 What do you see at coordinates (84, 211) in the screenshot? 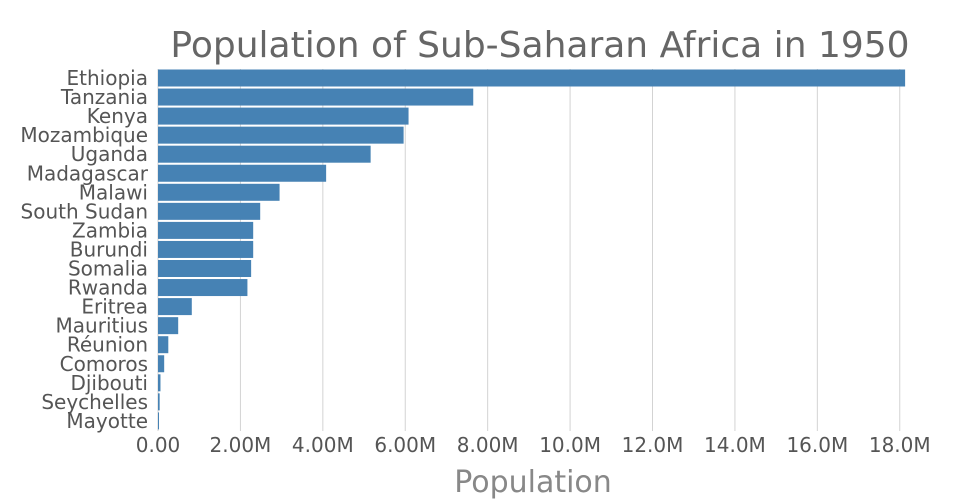
I see `category-label: South Sudan` at bounding box center [84, 211].